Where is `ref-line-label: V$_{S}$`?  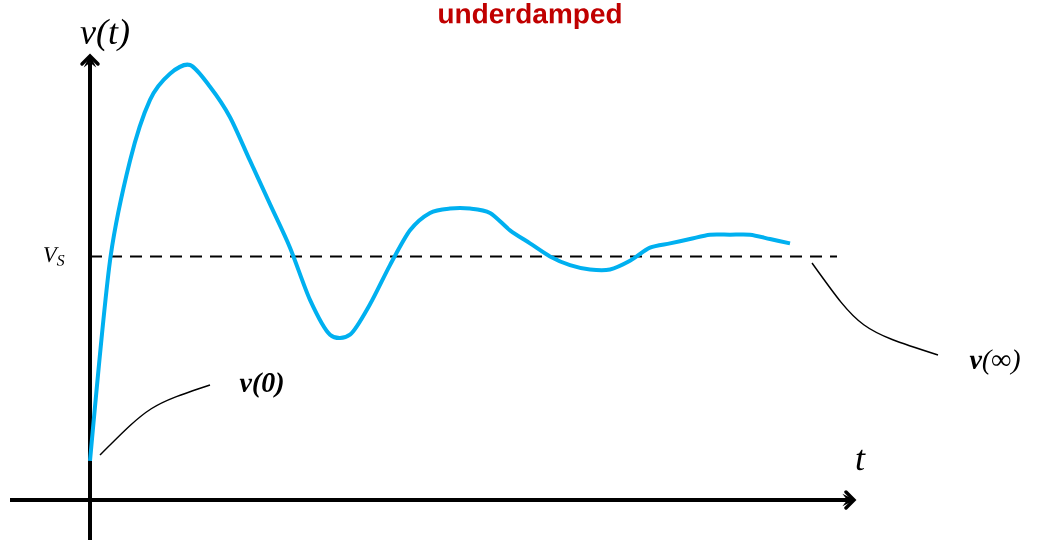
ref-line-label: V$_{S}$ is located at coordinates (54, 256).